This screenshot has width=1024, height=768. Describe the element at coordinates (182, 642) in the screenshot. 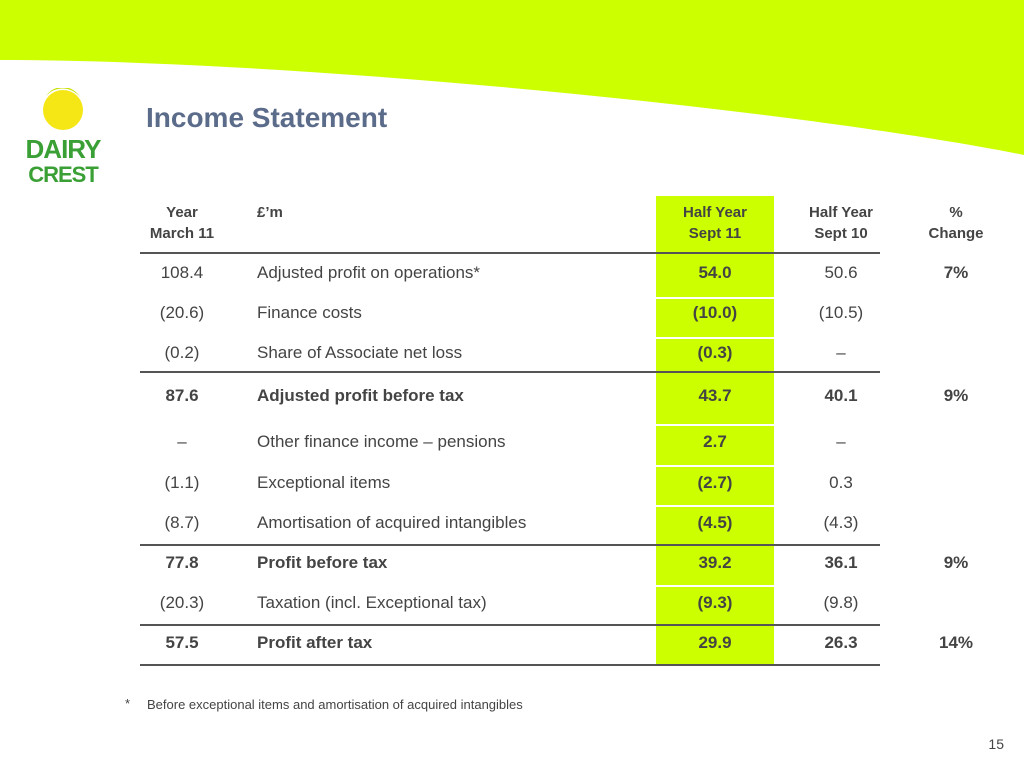

I see `cell-year: 57.5` at that location.